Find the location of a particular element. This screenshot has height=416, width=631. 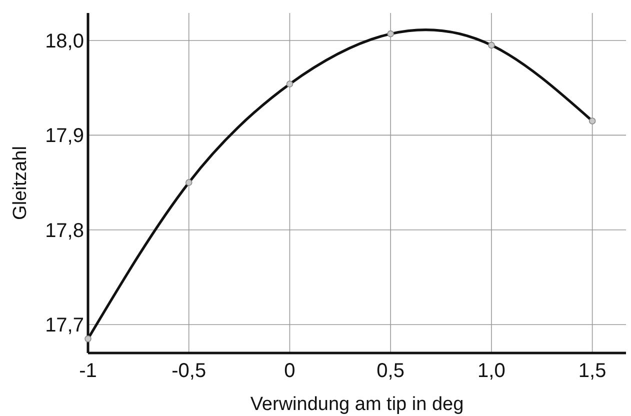

x-tick-label: -1 is located at coordinates (88, 371).